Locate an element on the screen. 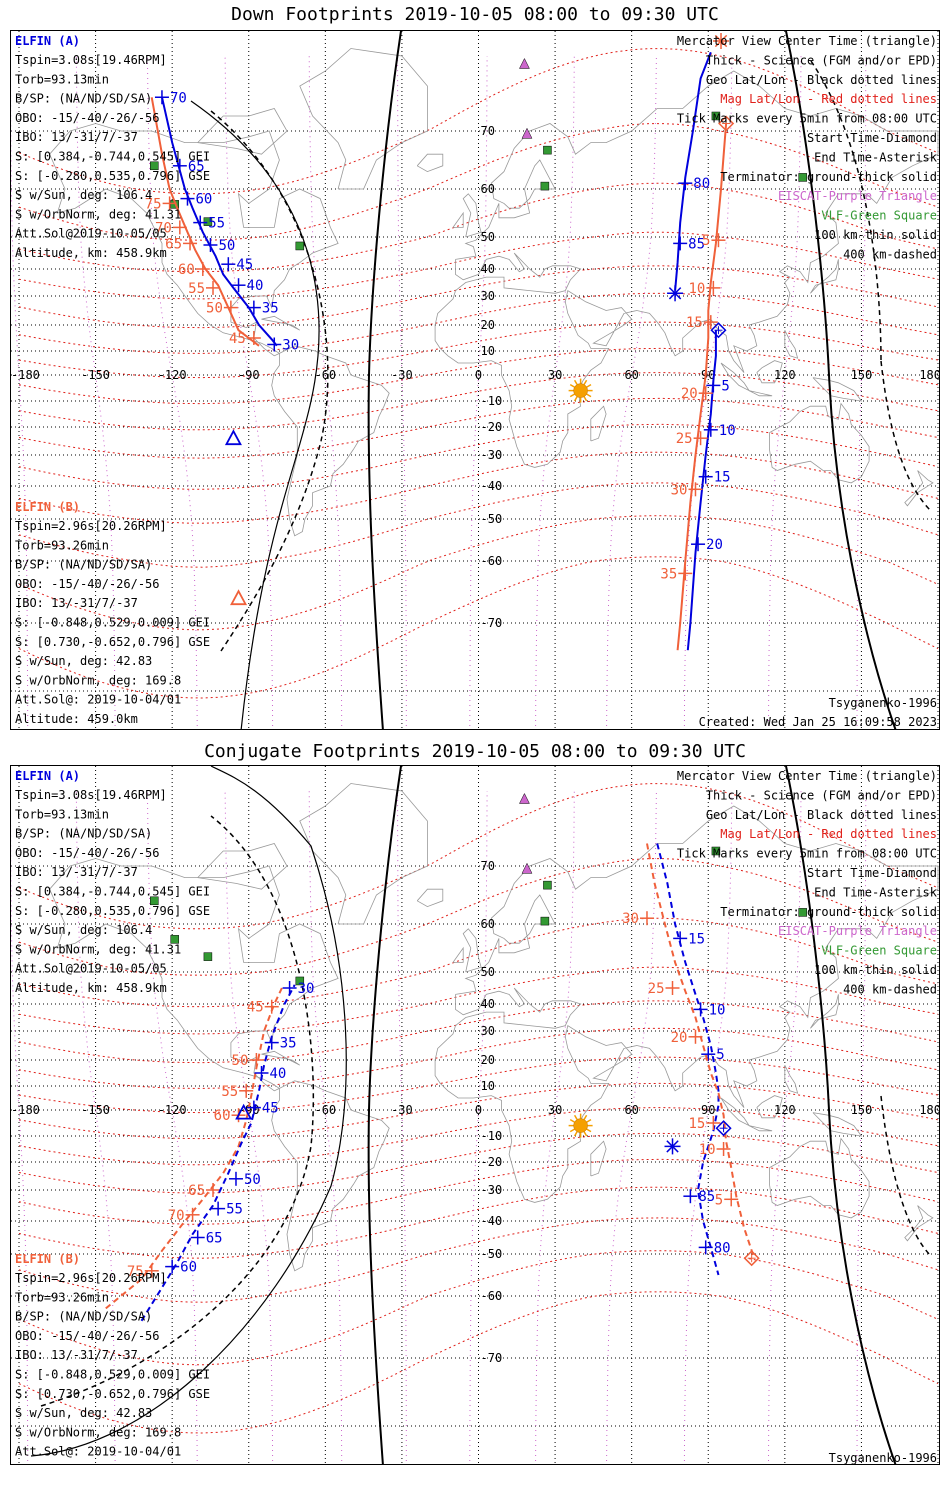 The image size is (950, 1500). legend-item: 400 km-dashed is located at coordinates (890, 254).